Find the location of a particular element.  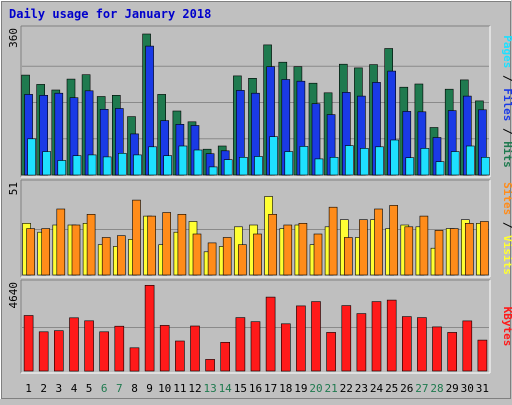

side-label-part: Visits is located at coordinates (506, 255).